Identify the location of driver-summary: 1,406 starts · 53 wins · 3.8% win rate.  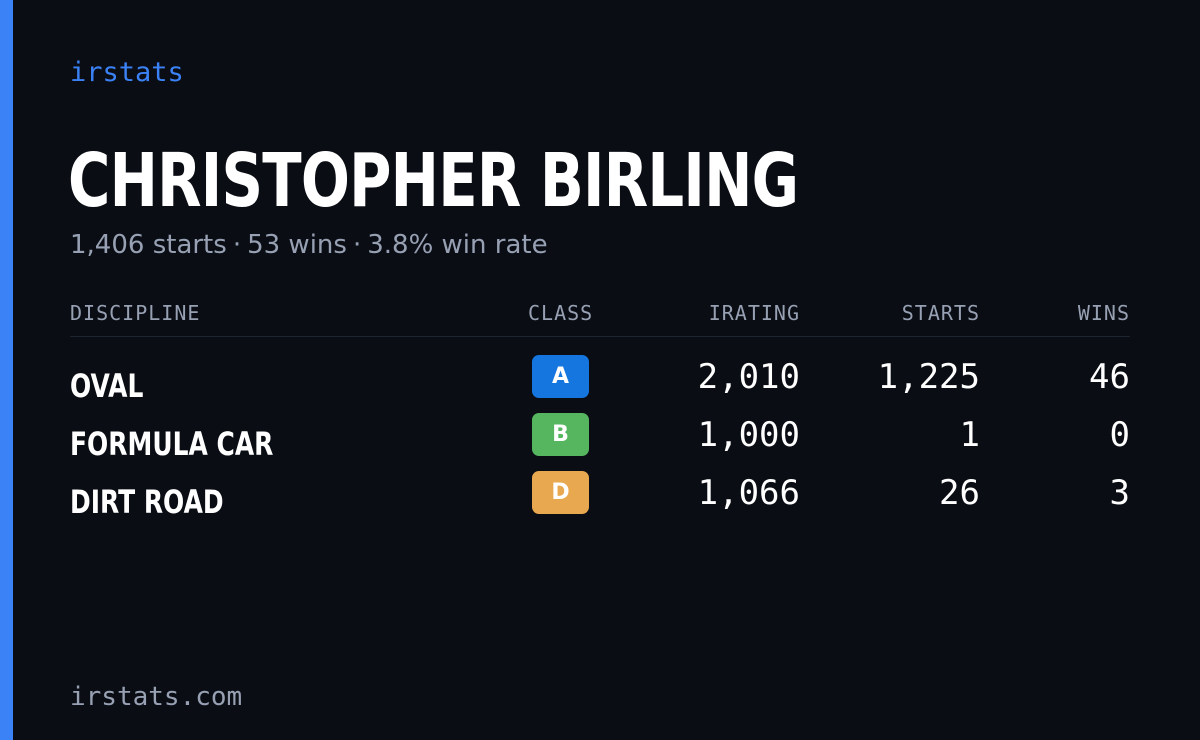
(309, 245).